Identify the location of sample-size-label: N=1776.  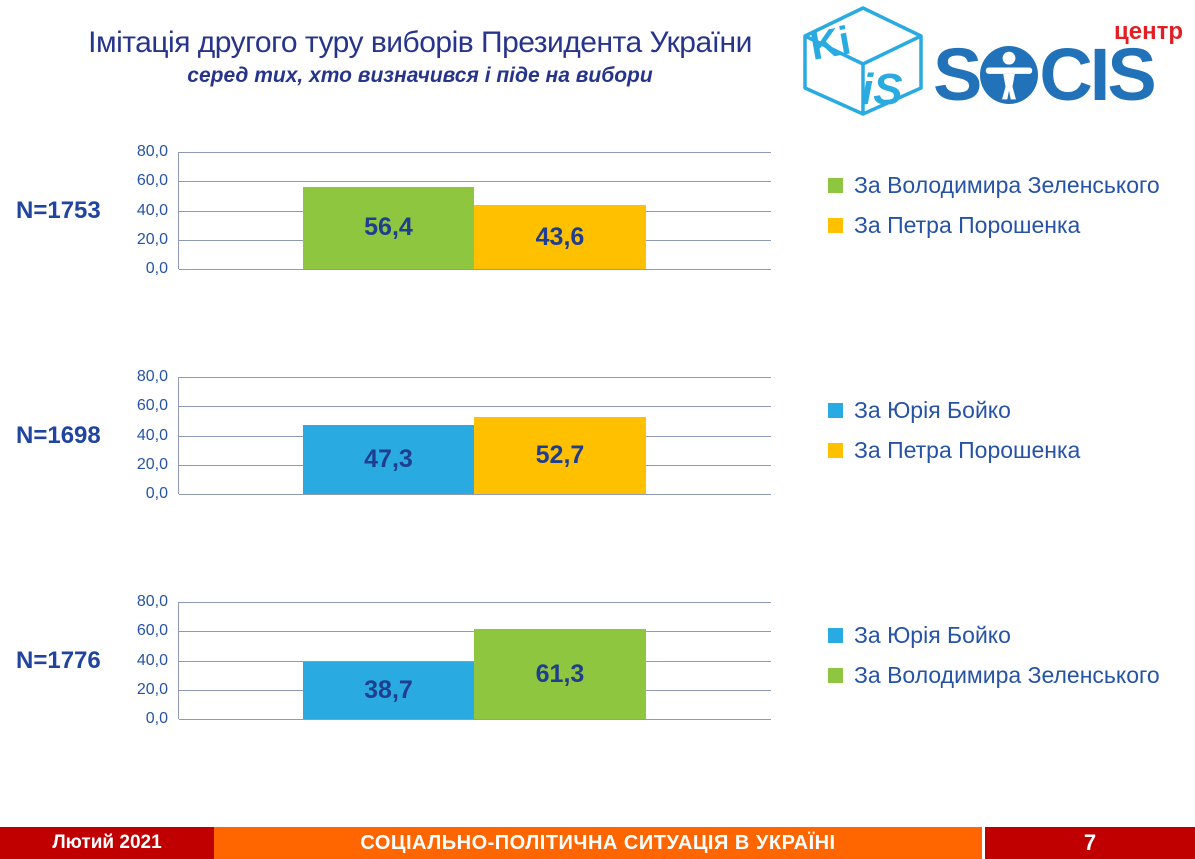
(58, 660).